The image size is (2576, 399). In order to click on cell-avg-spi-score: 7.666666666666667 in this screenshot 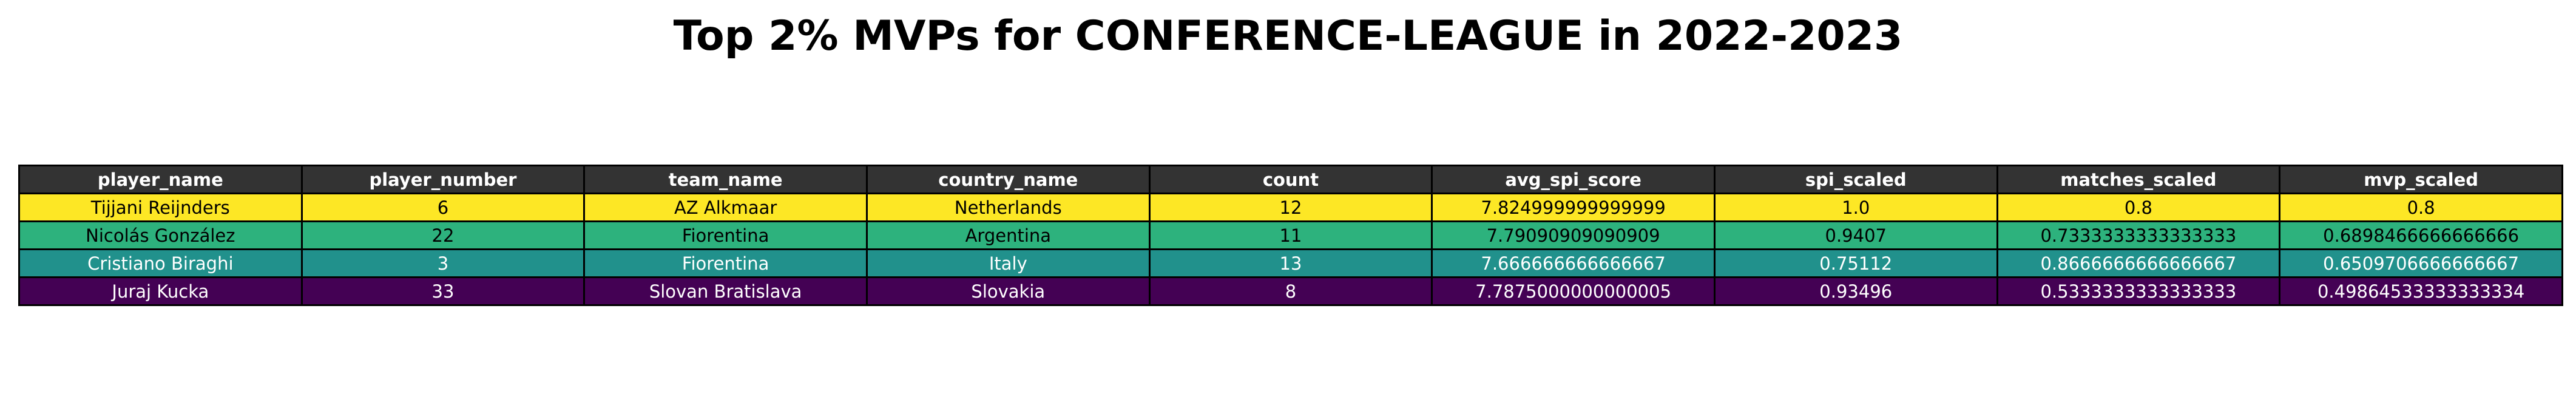, I will do `click(1573, 263)`.